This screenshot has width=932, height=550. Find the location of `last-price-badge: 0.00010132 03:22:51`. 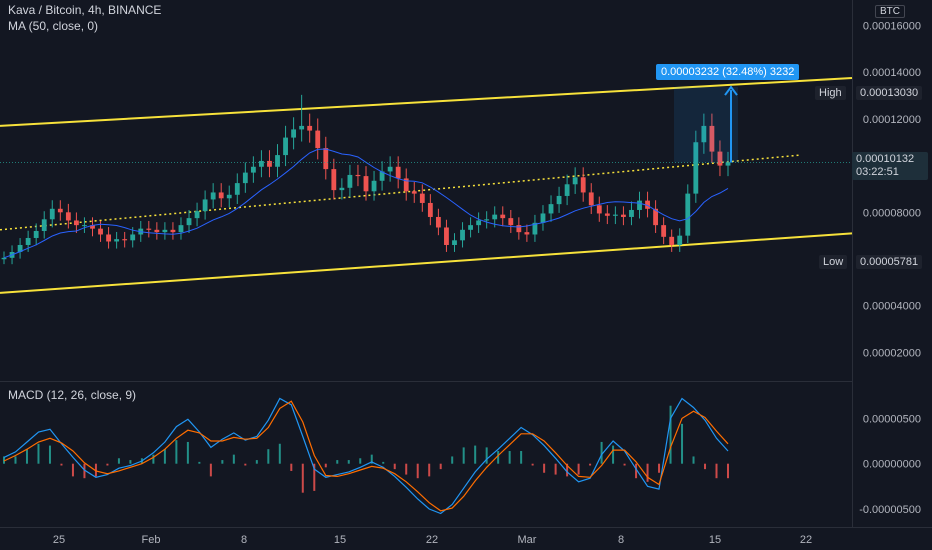

last-price-badge: 0.00010132 03:22:51 is located at coordinates (890, 166).